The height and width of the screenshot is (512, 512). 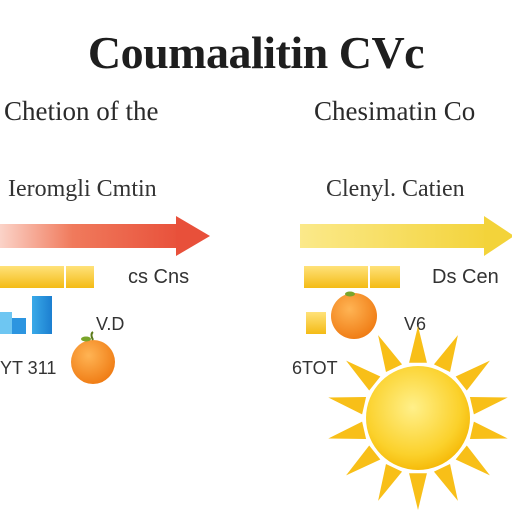 I want to click on left-heading: Chetion of the, so click(x=81, y=111).